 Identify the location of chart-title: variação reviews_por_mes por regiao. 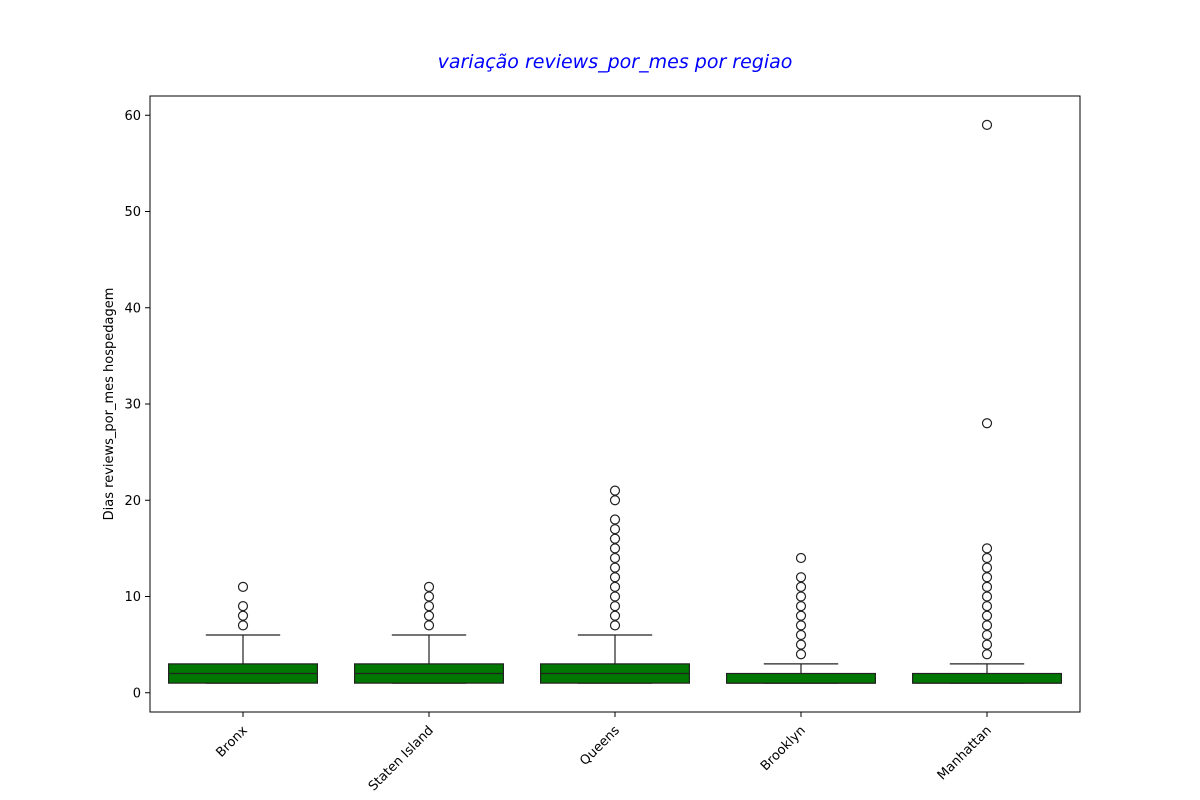
(615, 62).